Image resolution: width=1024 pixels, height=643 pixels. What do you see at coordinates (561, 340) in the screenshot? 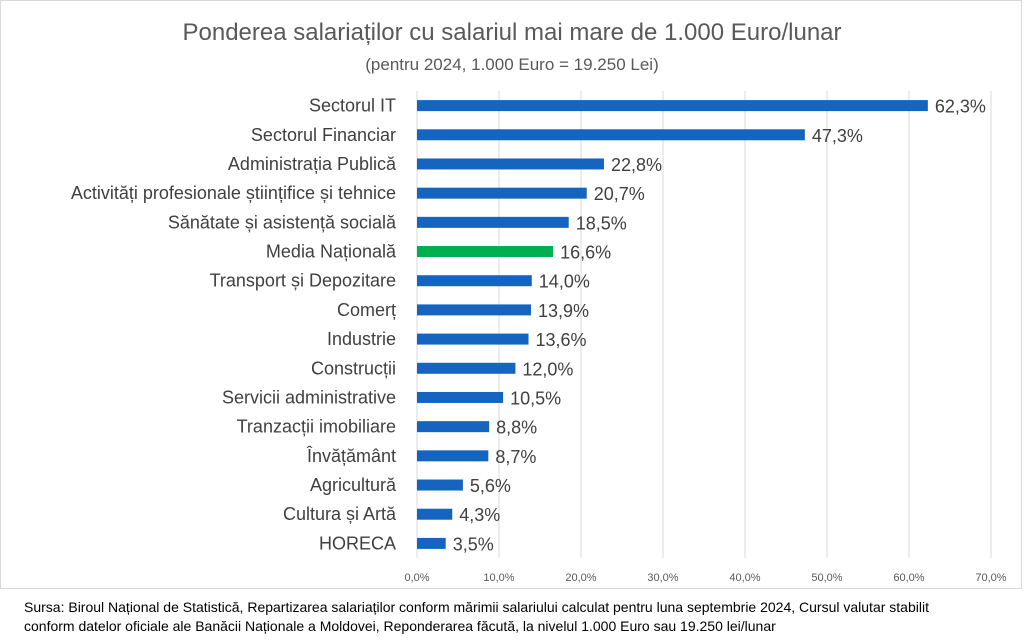
I see `value-label: 13,6%` at bounding box center [561, 340].